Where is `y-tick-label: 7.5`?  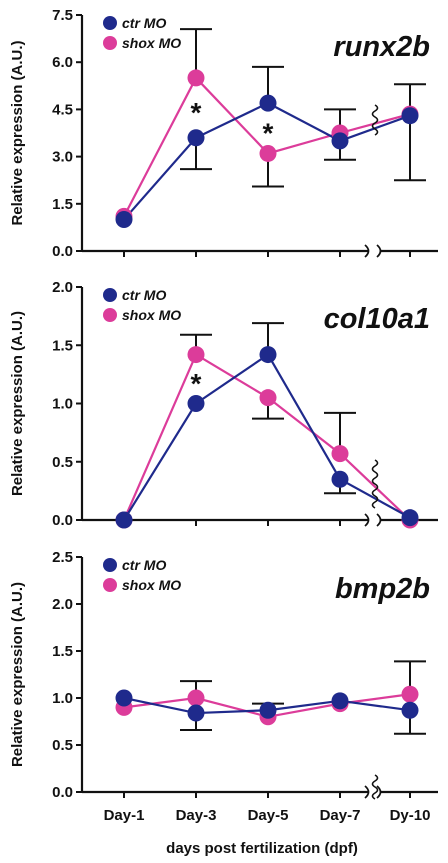 y-tick-label: 7.5 is located at coordinates (62, 15).